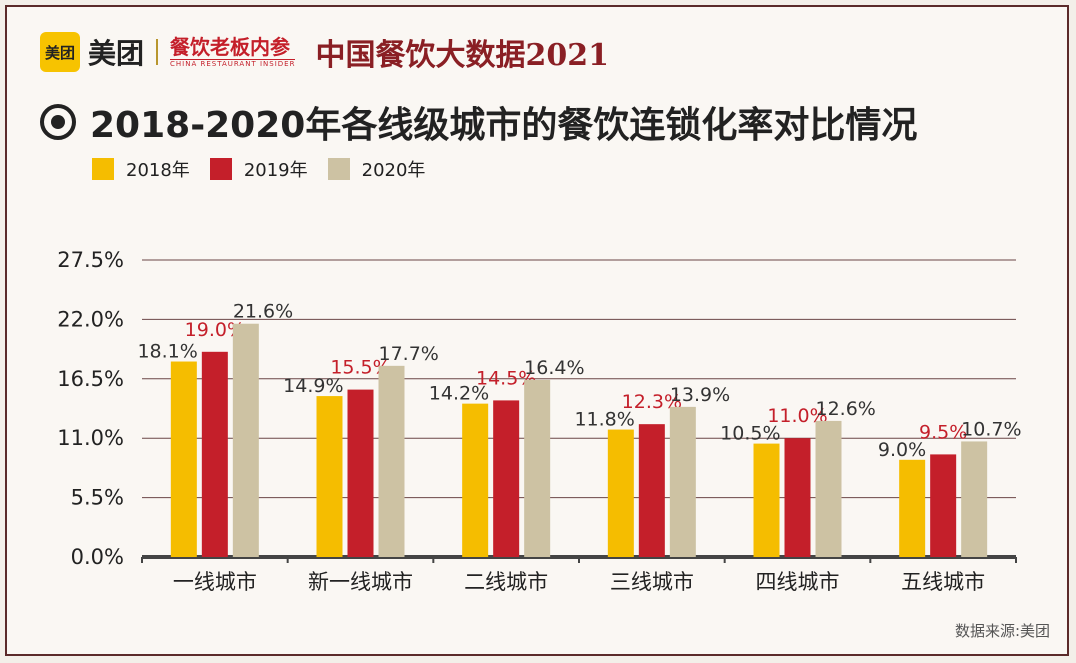 The image size is (1076, 663). What do you see at coordinates (275, 170) in the screenshot?
I see `legend-label-2019: 2019年` at bounding box center [275, 170].